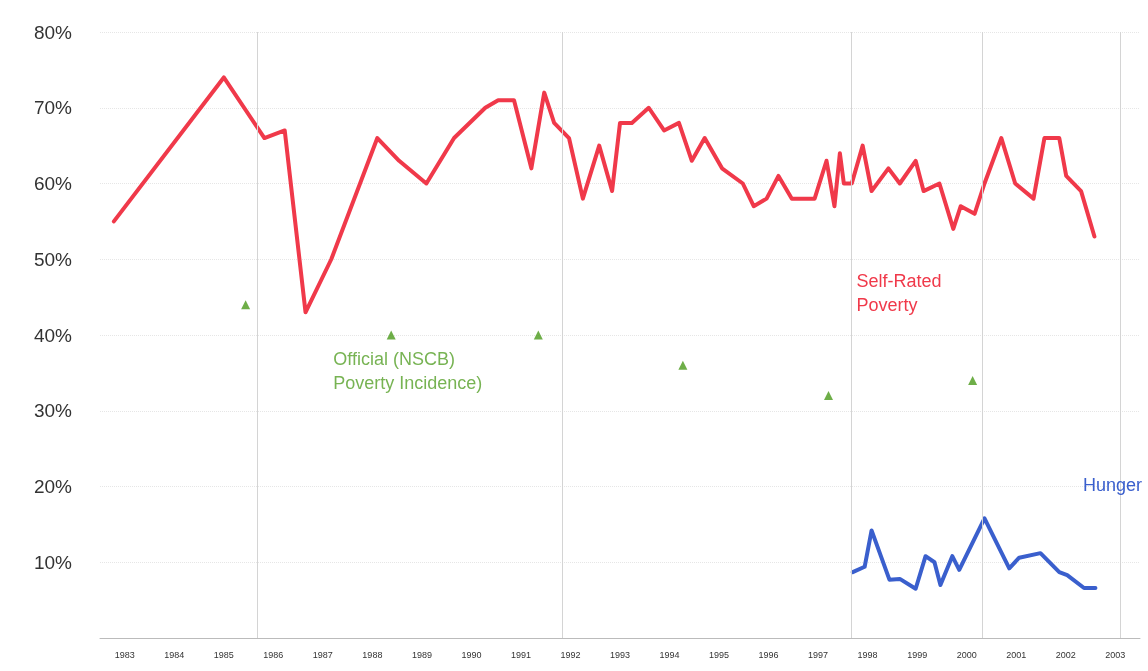  I want to click on y-tick-label: 10%, so click(53, 562).